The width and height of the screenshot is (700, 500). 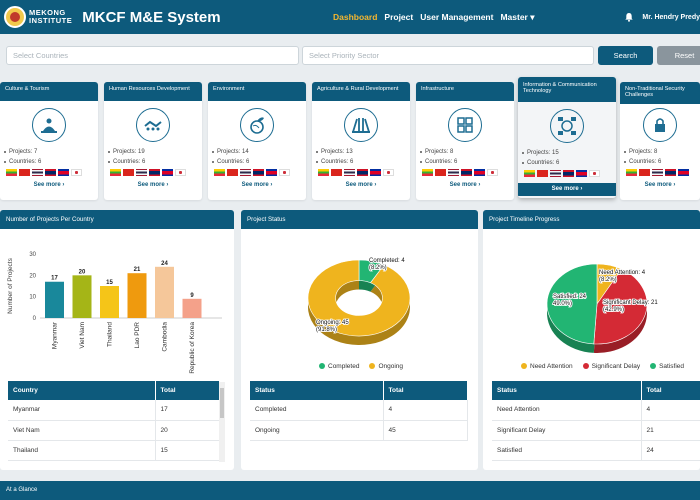 I want to click on see-more-button: See more ›, so click(x=567, y=189).